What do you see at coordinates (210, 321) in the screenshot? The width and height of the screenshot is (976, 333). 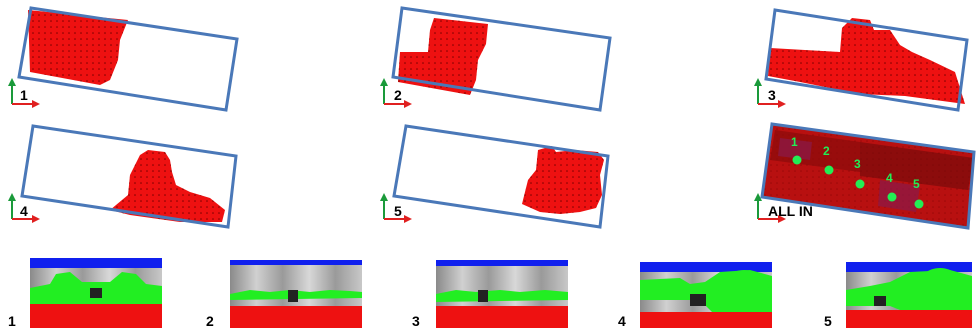 I see `panorama-label: 2` at bounding box center [210, 321].